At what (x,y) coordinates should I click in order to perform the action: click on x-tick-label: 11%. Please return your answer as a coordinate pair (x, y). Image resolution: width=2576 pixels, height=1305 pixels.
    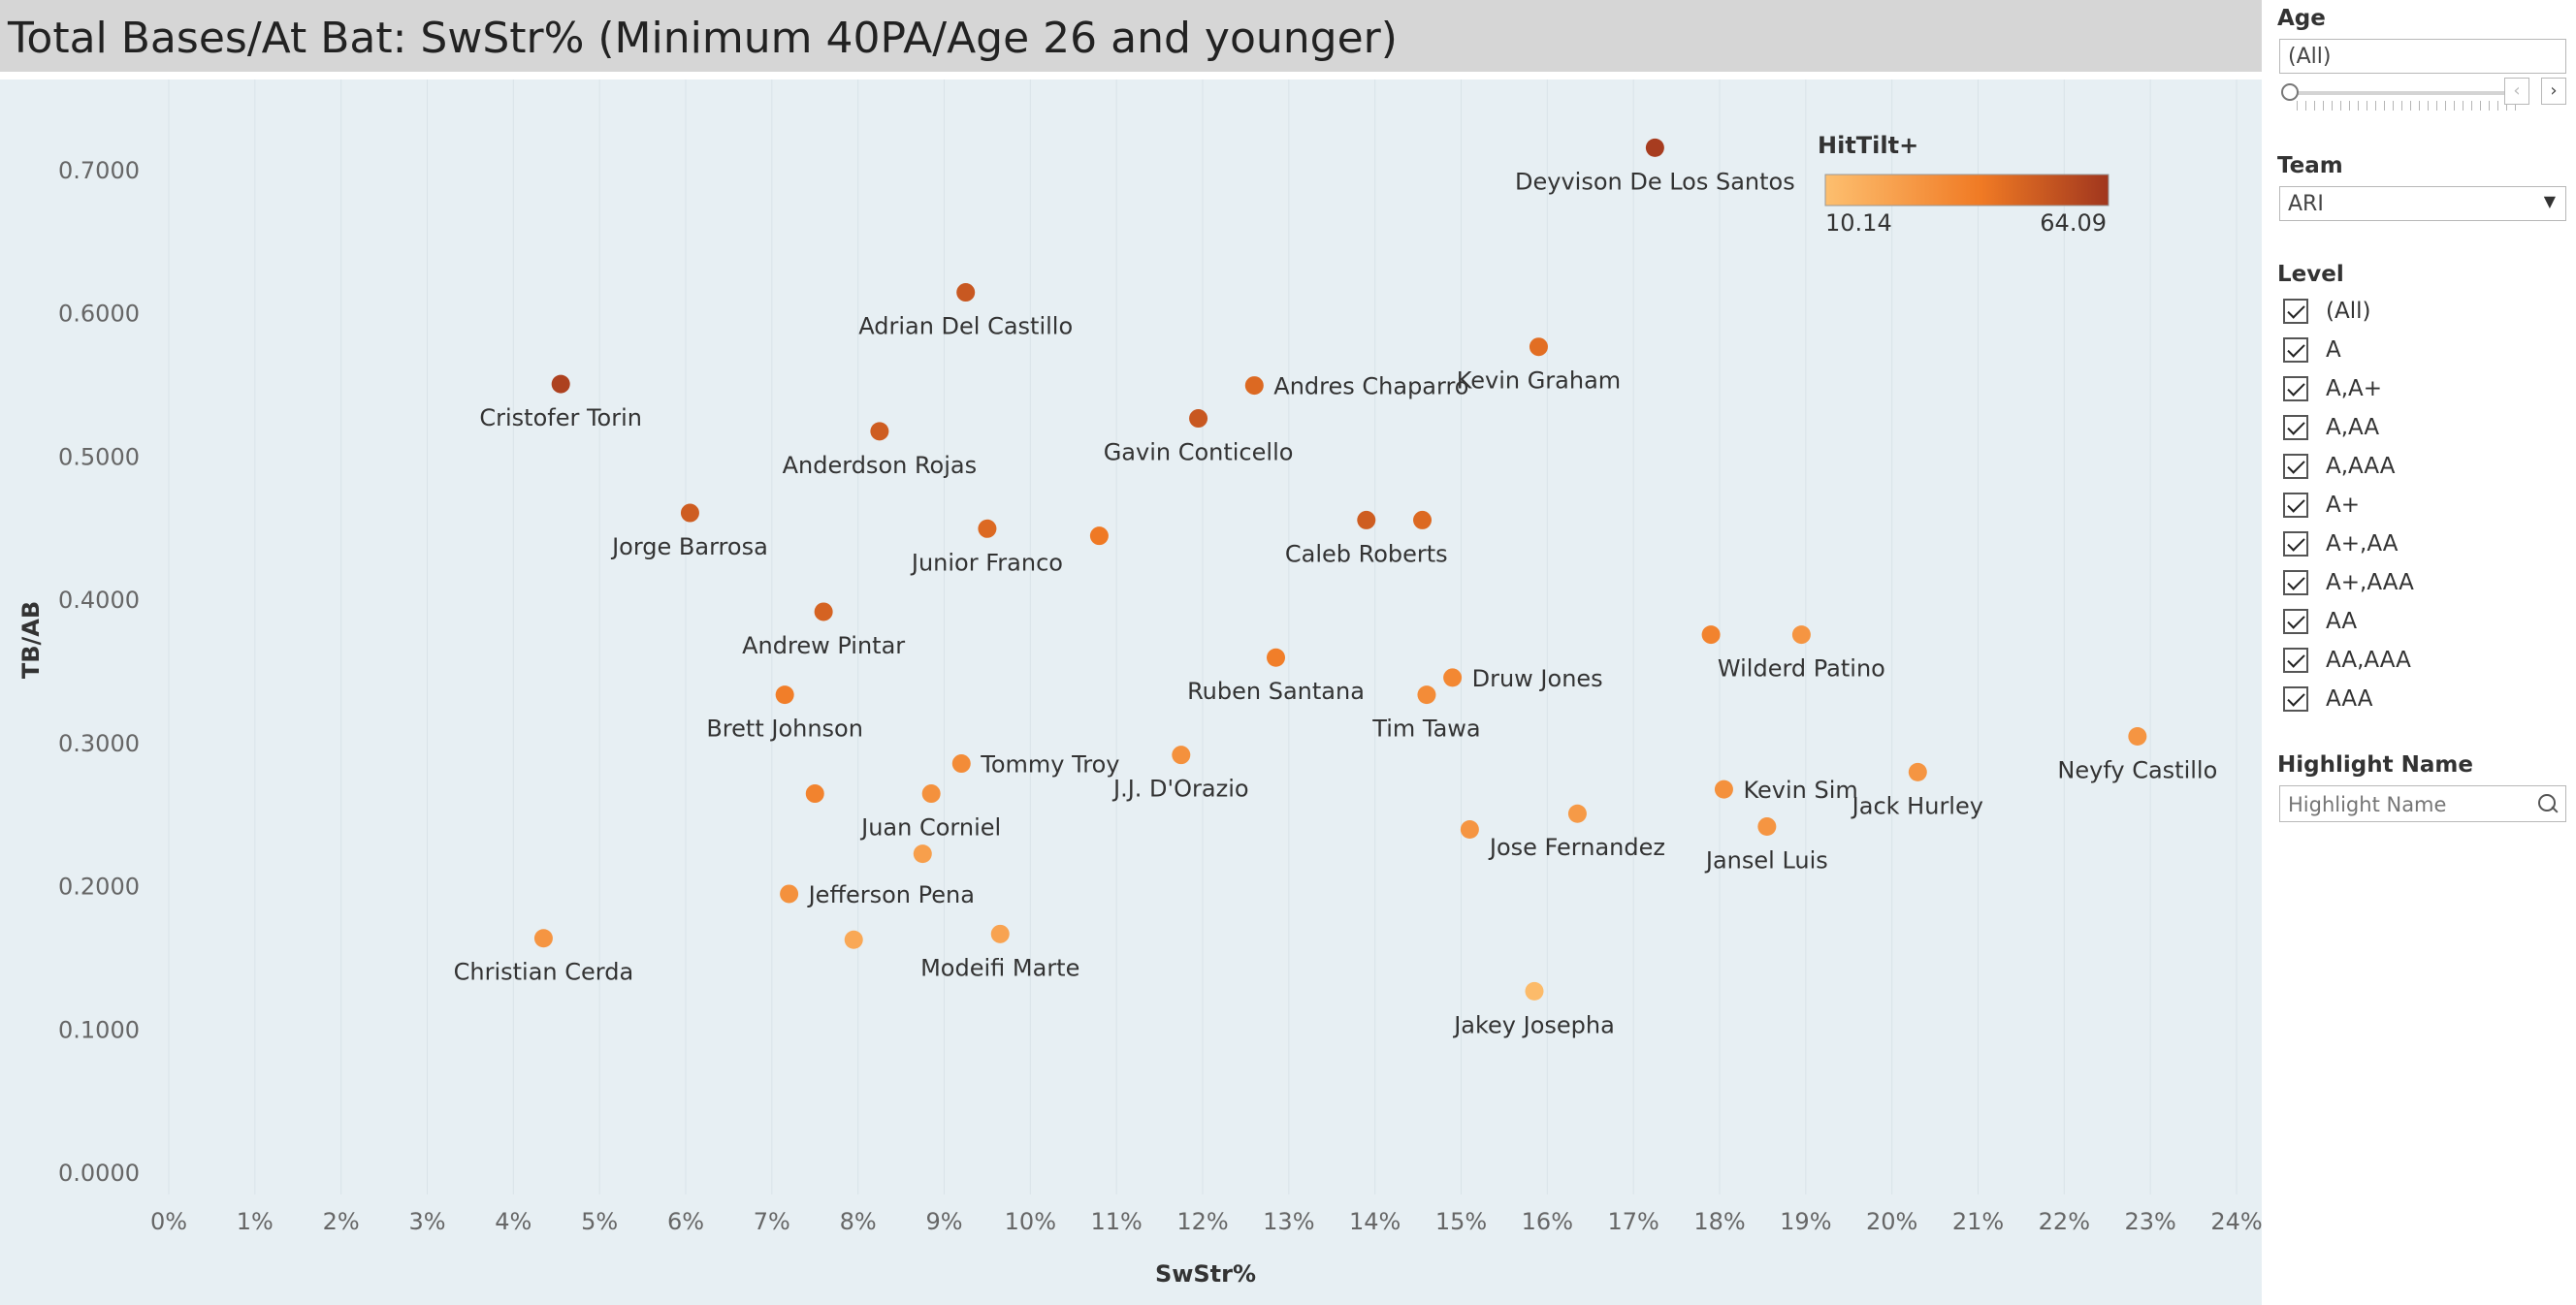
    Looking at the image, I should click on (1116, 1222).